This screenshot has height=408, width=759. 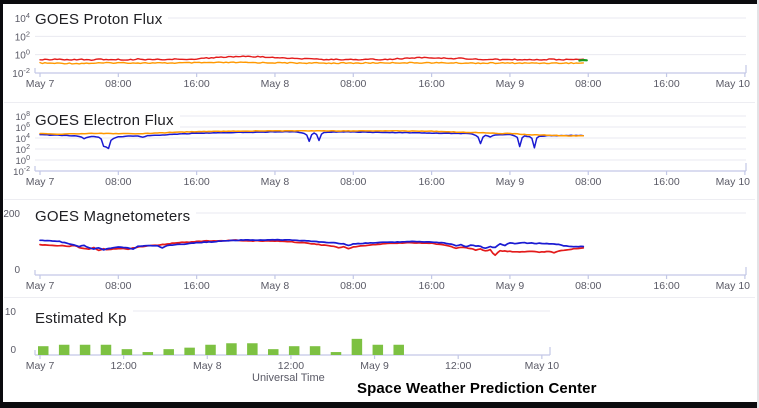 I want to click on y-axis-tick-label: 200, so click(x=11, y=214).